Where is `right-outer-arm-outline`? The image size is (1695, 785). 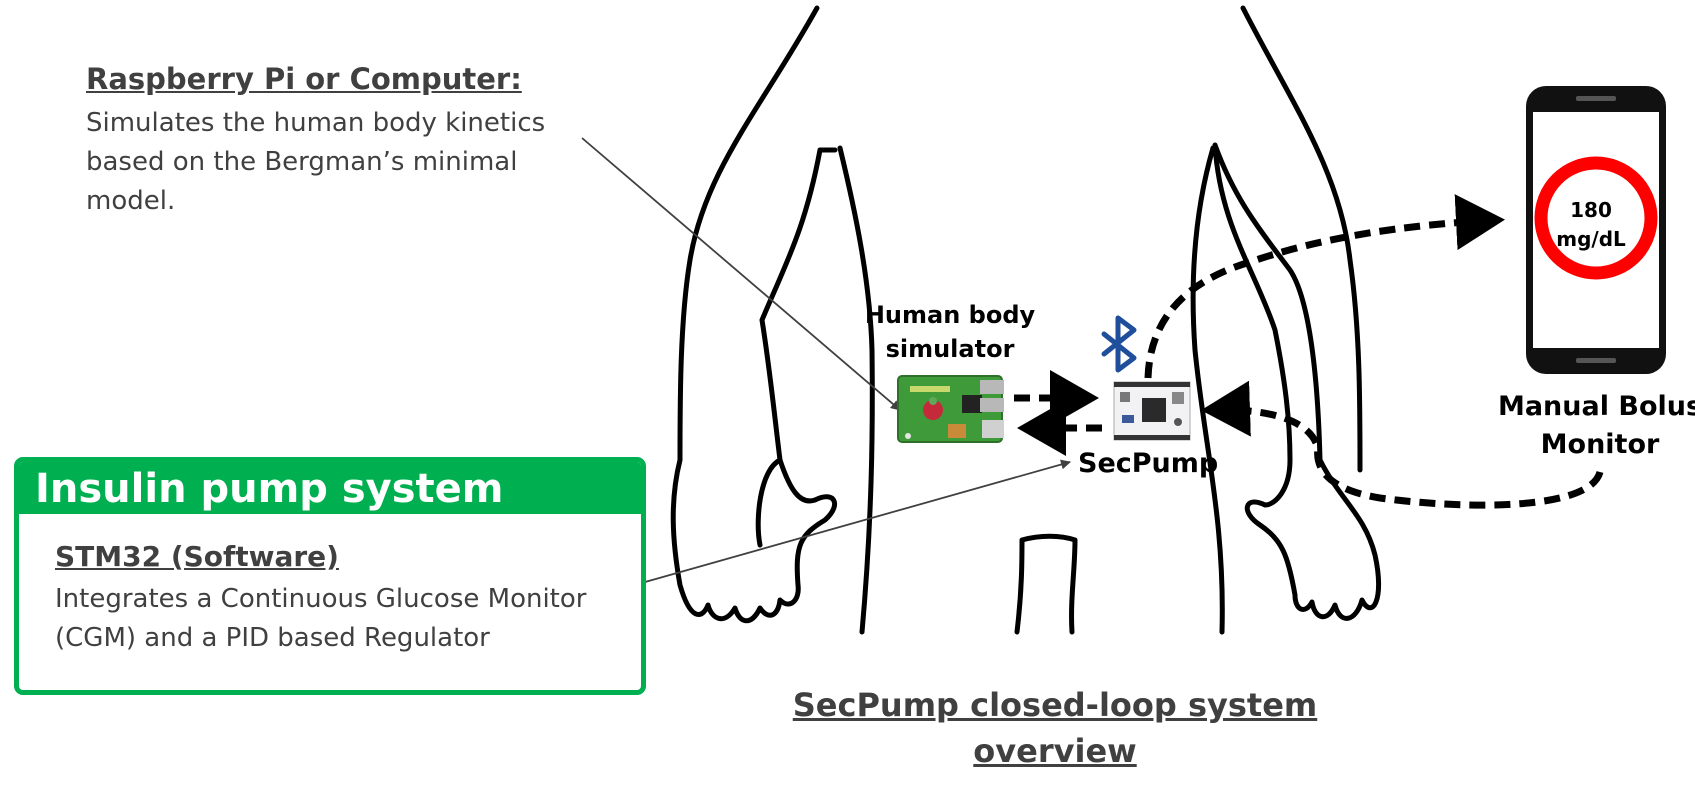 right-outer-arm-outline is located at coordinates (1301, 239).